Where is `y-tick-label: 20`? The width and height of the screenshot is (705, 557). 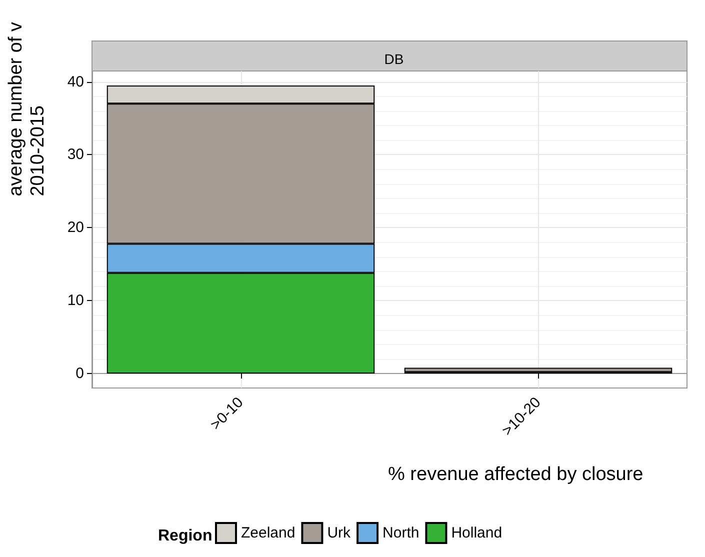 y-tick-label: 20 is located at coordinates (75, 227).